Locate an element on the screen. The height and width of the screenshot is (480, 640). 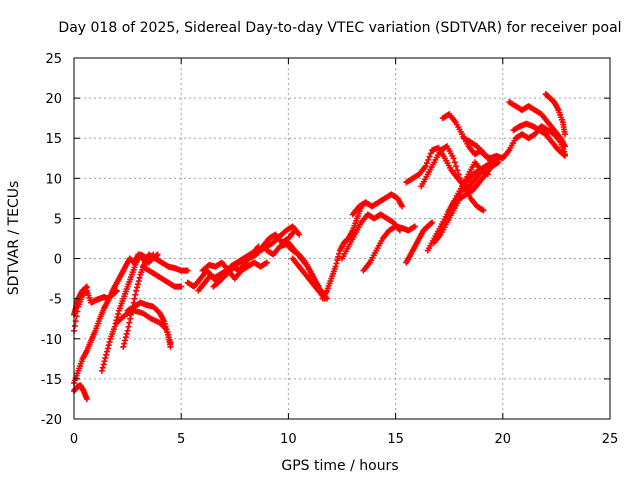
y-tick-label: -5 is located at coordinates (55, 300).